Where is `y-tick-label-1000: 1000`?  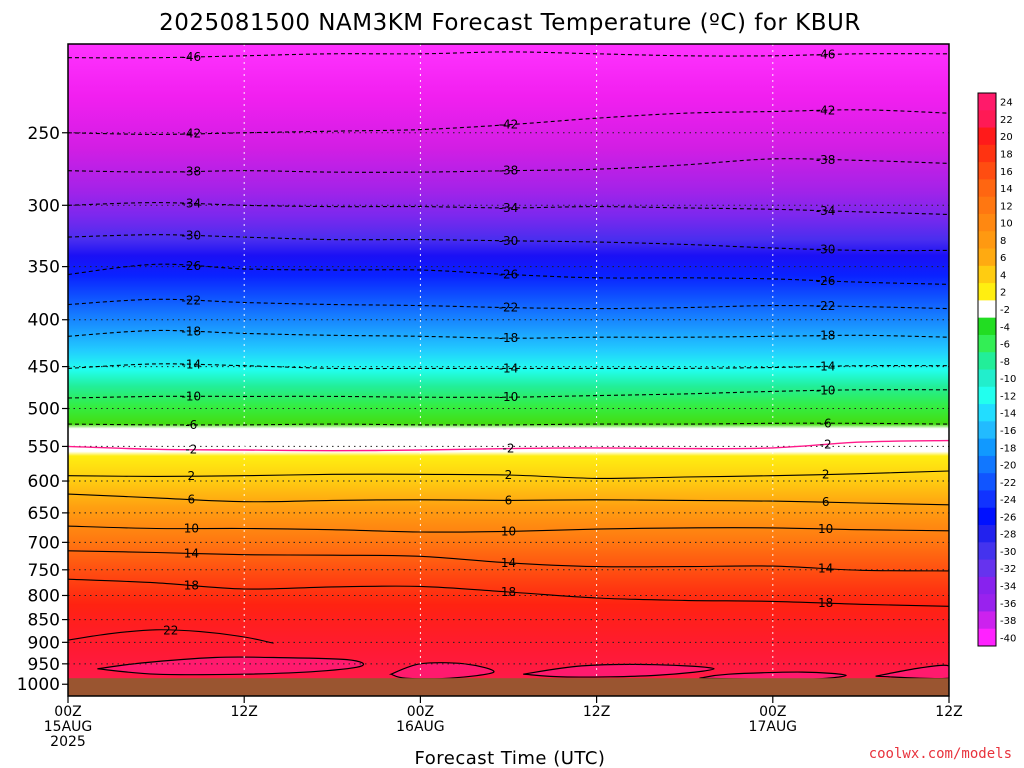
y-tick-label-1000: 1000 is located at coordinates (38, 685).